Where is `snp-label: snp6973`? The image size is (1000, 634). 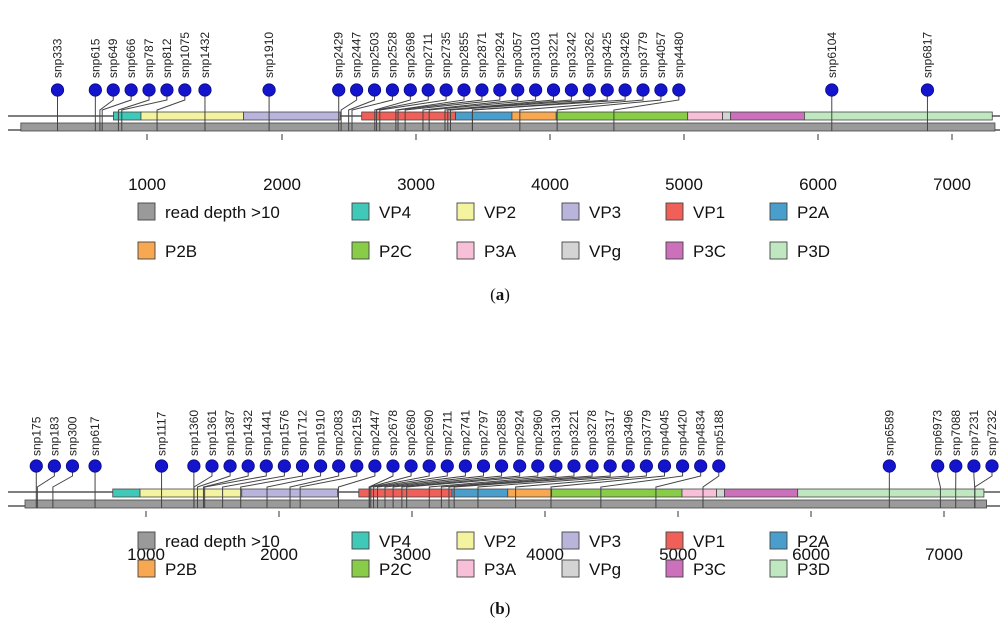
snp-label: snp6973 is located at coordinates (938, 433).